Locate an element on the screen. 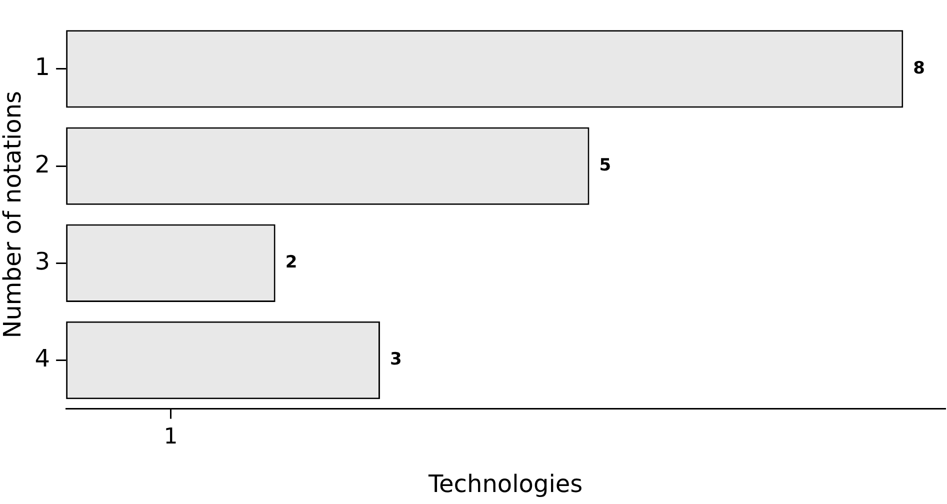 This screenshot has width=947, height=504. data-label: 3 is located at coordinates (396, 360).